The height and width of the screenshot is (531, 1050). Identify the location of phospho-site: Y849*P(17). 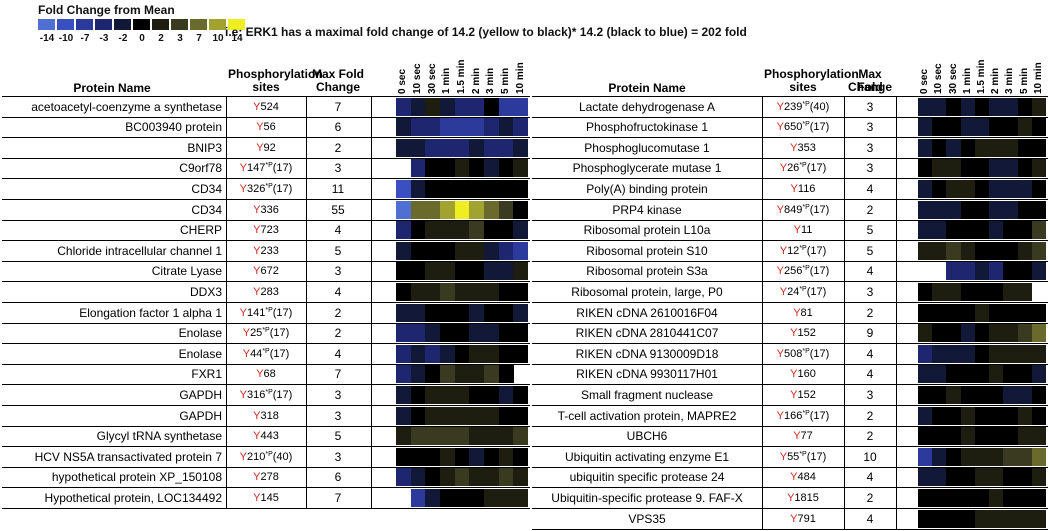
(803, 210).